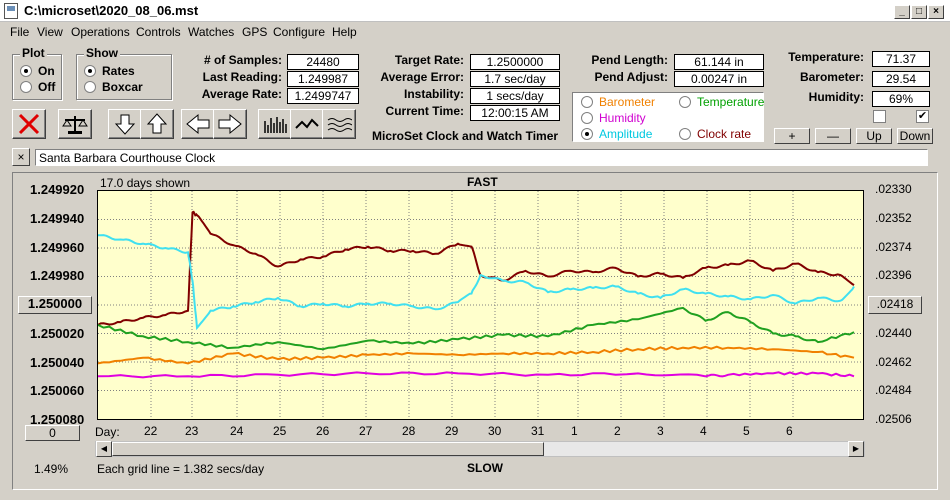 Image resolution: width=950 pixels, height=500 pixels. I want to click on sensor-label-temperature: Temperature, so click(731, 102).